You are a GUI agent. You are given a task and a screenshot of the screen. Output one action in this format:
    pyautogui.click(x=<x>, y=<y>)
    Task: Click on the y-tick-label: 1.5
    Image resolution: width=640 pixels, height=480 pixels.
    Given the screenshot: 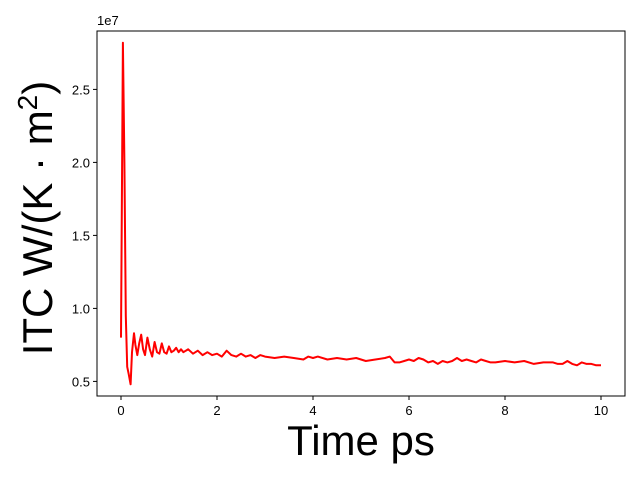 What is the action you would take?
    pyautogui.click(x=81, y=235)
    